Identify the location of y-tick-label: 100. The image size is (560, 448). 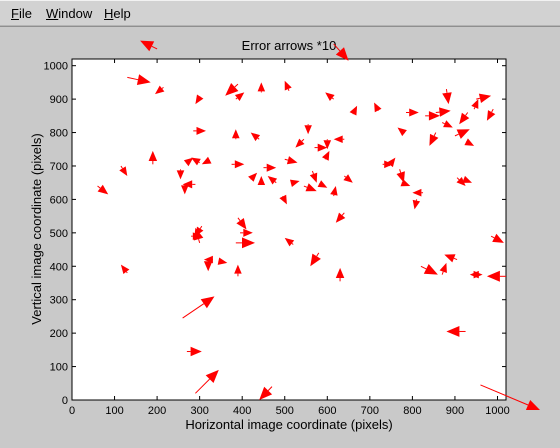
(59, 368).